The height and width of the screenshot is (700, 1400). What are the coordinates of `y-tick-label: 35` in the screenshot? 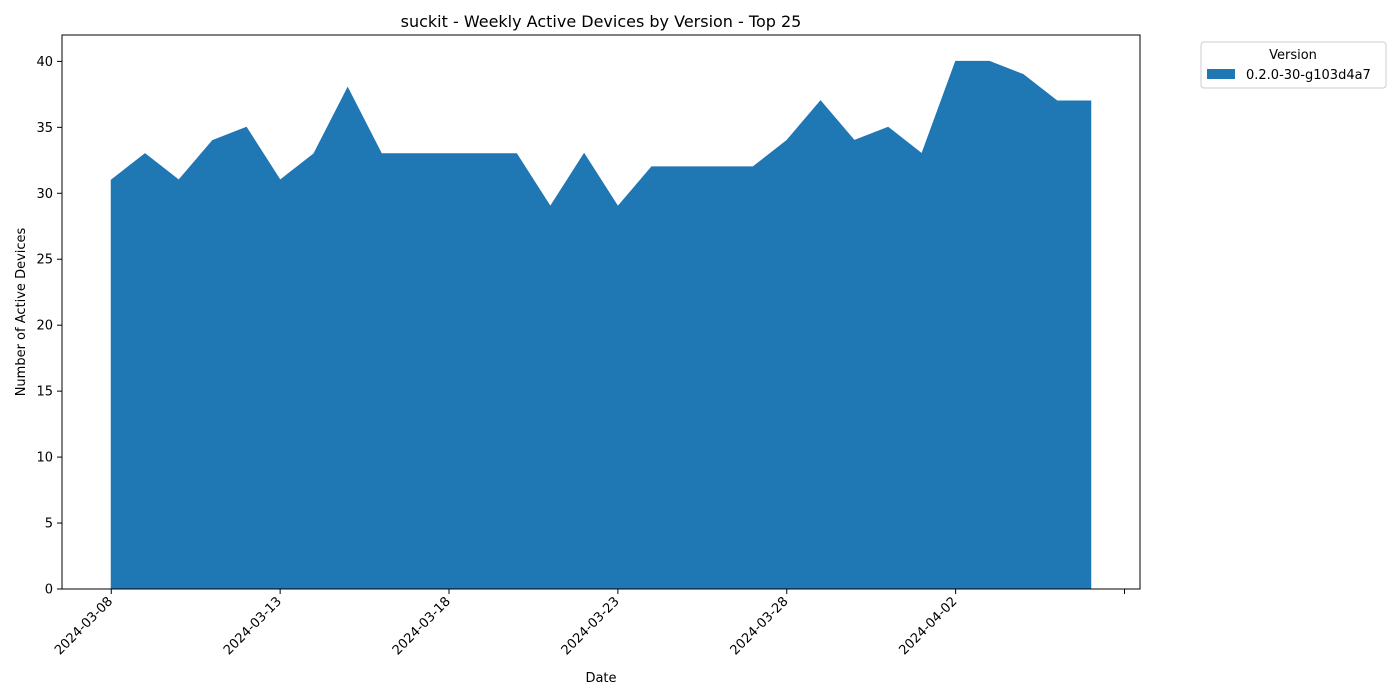 It's located at (44, 128).